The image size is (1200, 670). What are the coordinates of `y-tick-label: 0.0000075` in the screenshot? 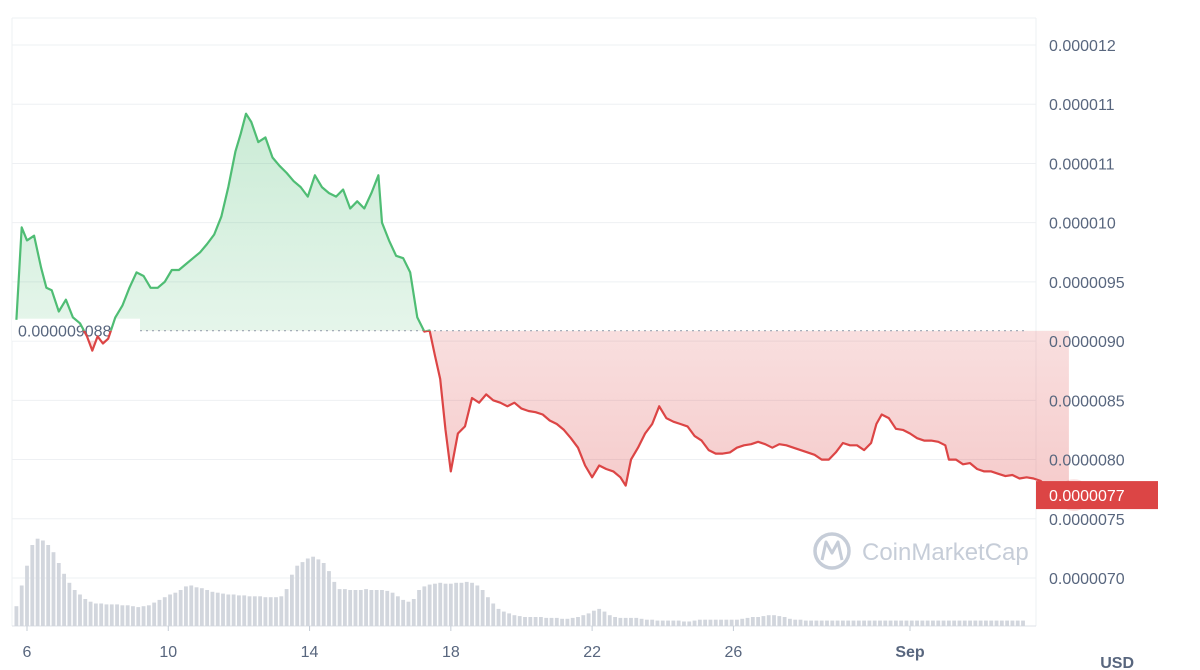 It's located at (1087, 520).